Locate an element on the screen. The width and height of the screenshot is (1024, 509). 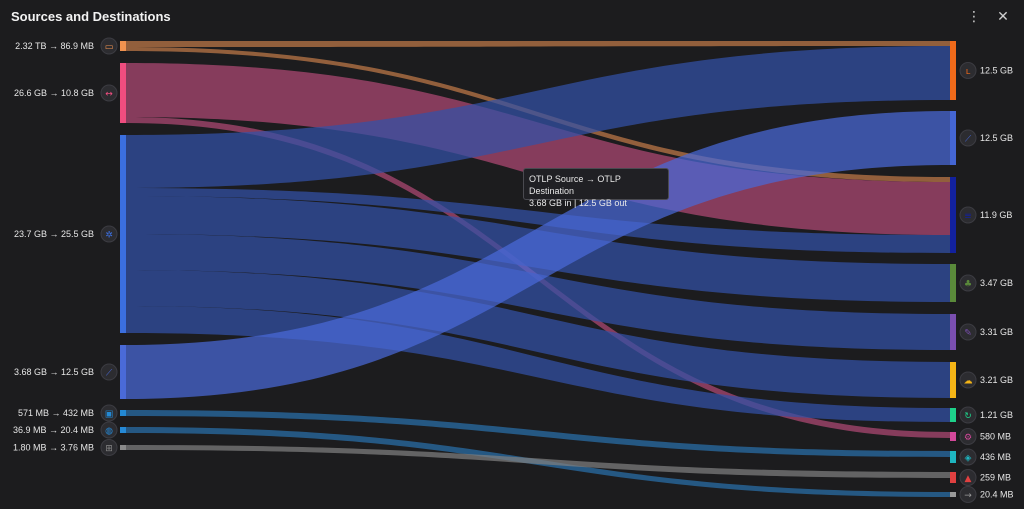
google-cloud-icon-badge is located at coordinates (968, 380).